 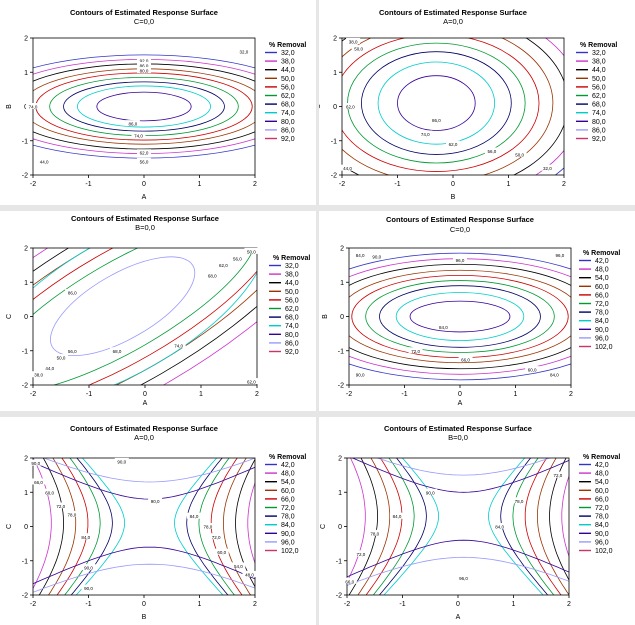 What do you see at coordinates (602, 517) in the screenshot?
I see `legend-label: 78,0` at bounding box center [602, 517].